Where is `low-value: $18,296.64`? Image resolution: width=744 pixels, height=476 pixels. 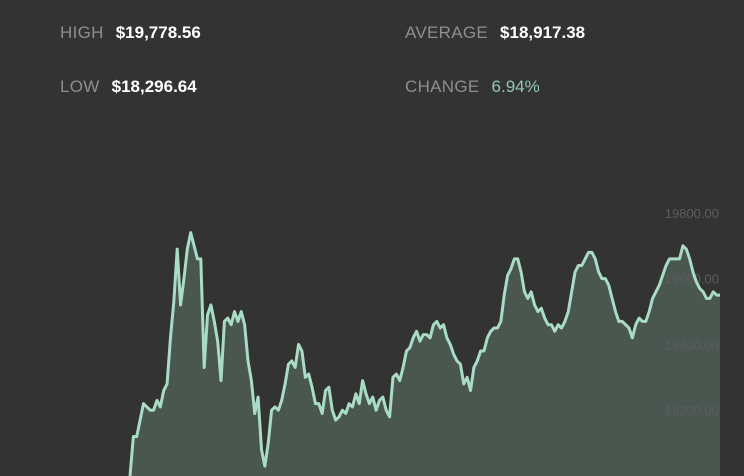
low-value: $18,296.64 is located at coordinates (154, 86).